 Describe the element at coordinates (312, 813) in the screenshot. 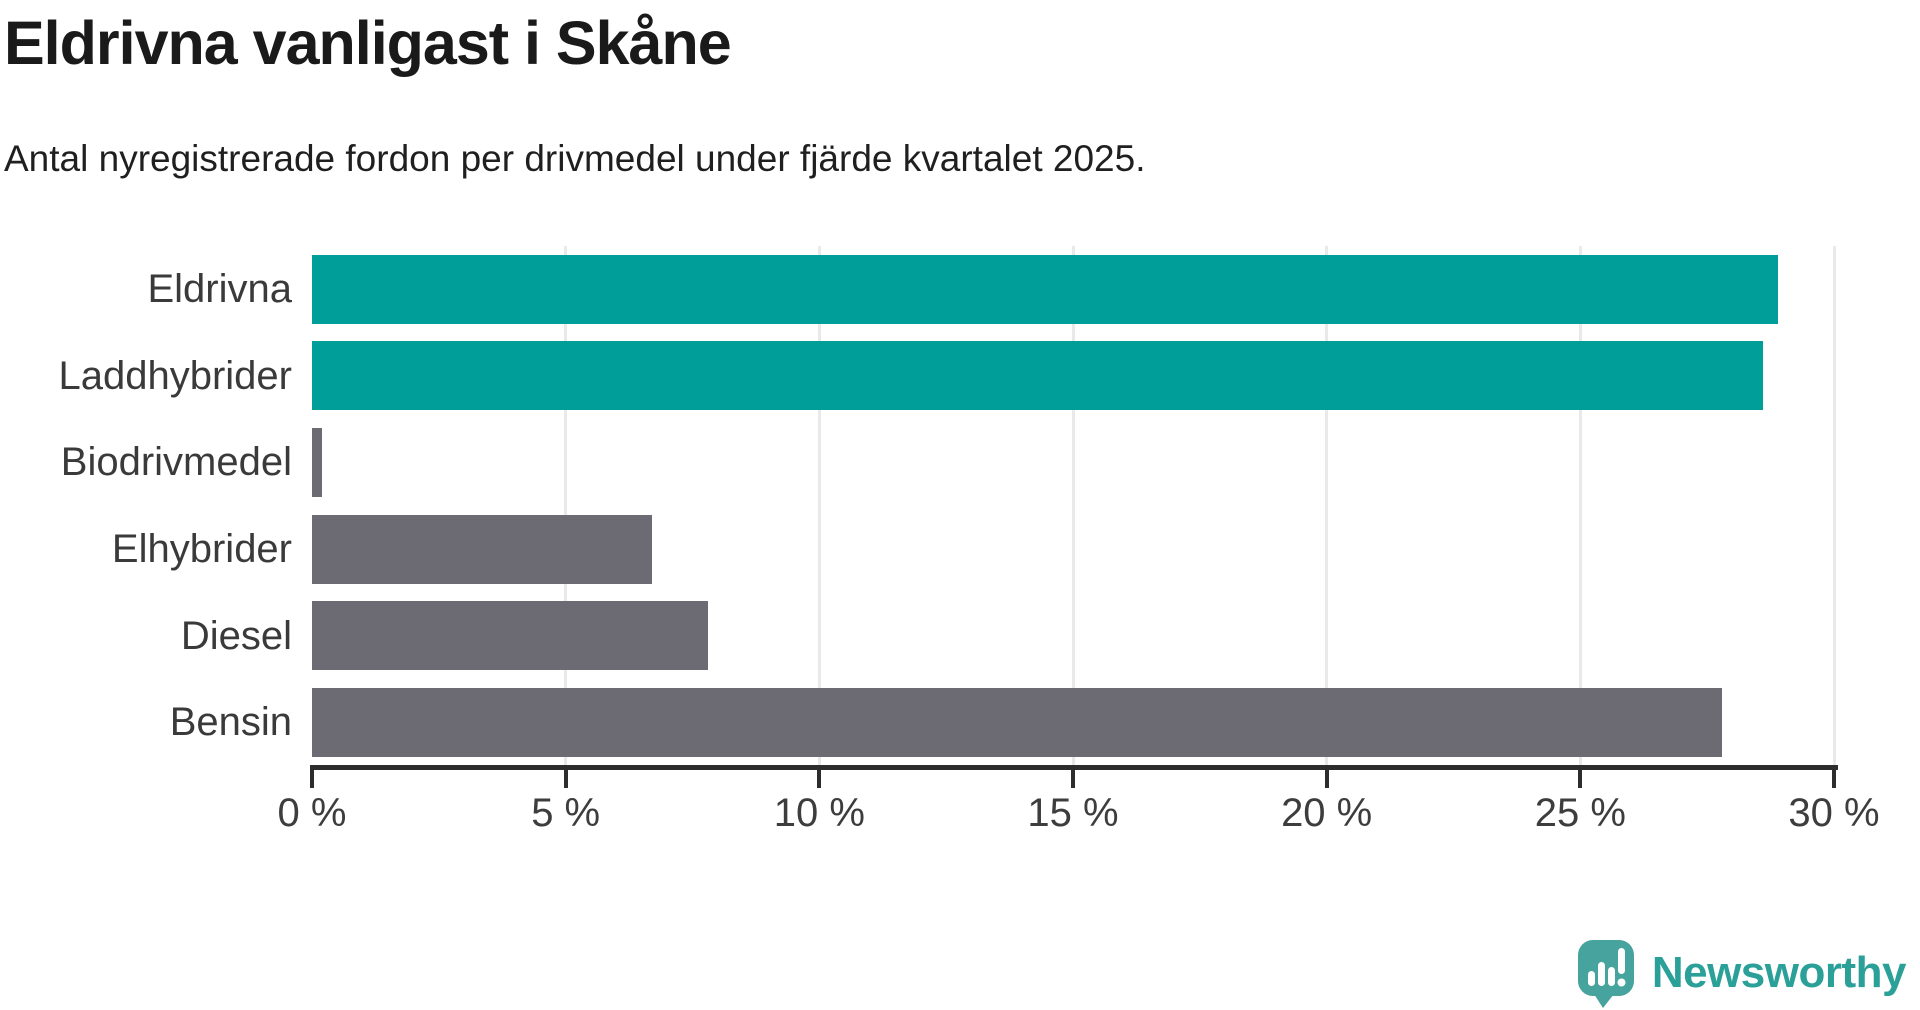

I see `x-tick-label-0: 0 %` at that location.